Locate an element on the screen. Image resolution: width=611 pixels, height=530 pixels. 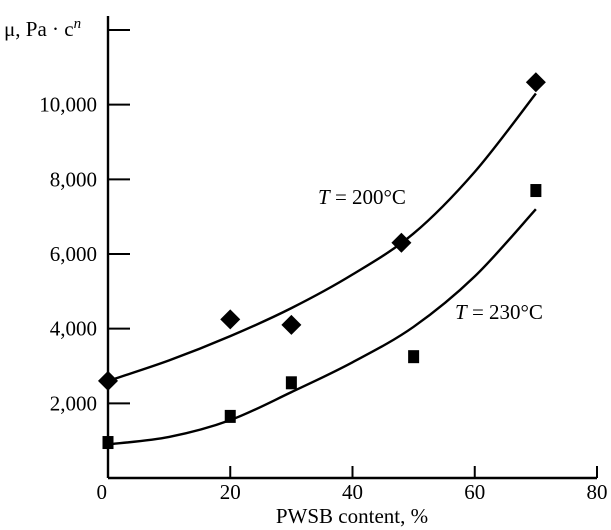
x-tick-label: 40 is located at coordinates (352, 492).